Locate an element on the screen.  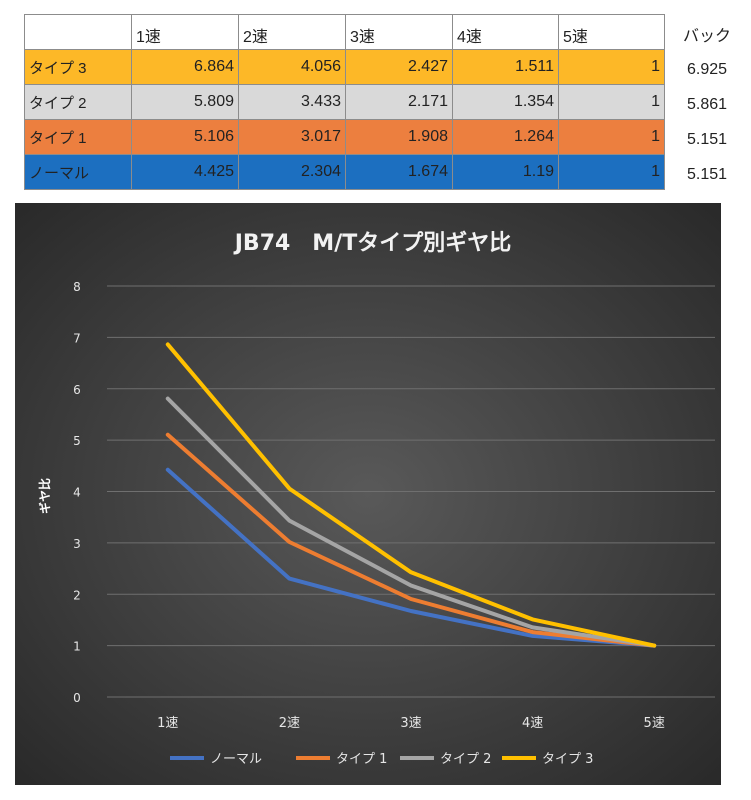
legend-label: タイプ 2 is located at coordinates (465, 759).